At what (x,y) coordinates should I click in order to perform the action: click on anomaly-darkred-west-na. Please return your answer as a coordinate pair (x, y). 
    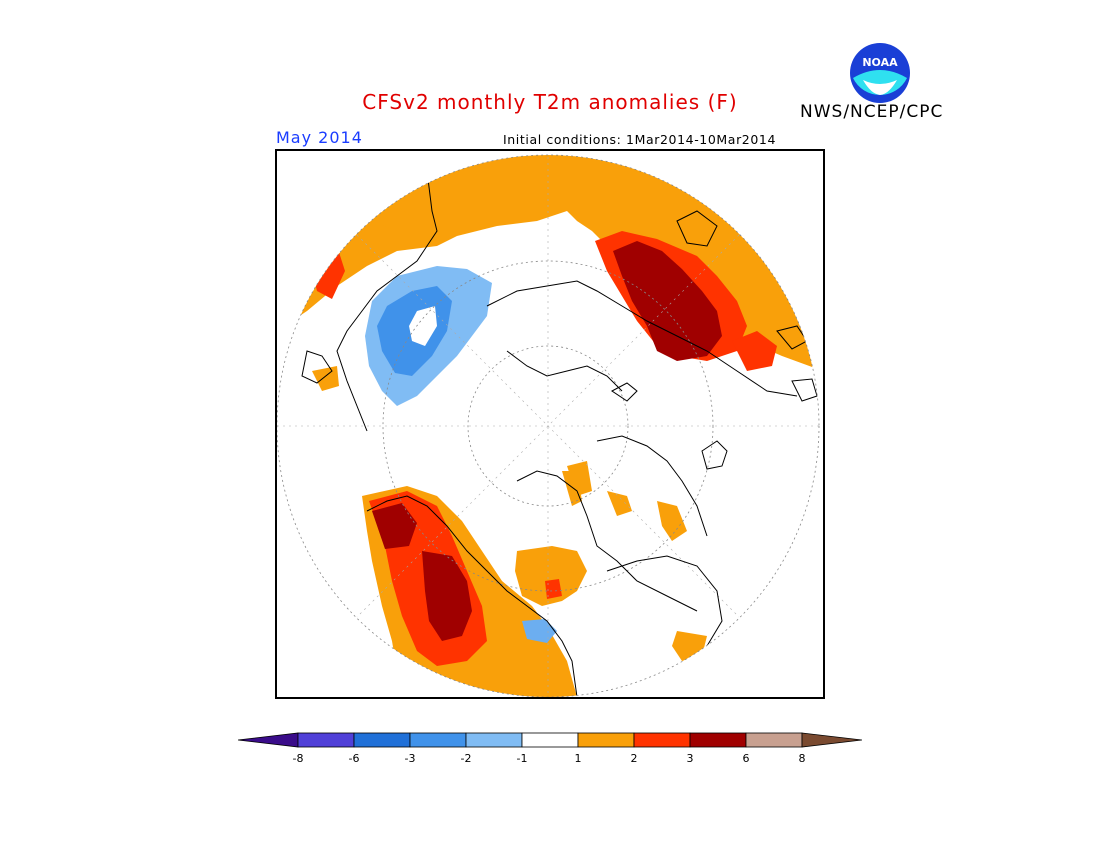
    Looking at the image, I should click on (394, 526).